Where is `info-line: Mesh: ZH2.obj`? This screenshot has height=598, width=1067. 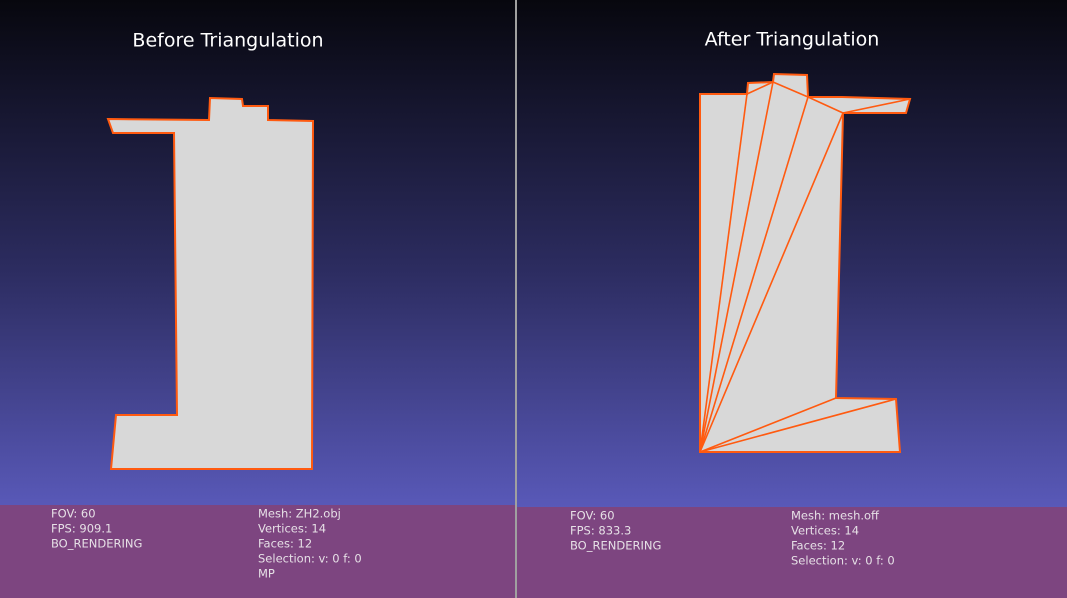 info-line: Mesh: ZH2.obj is located at coordinates (299, 514).